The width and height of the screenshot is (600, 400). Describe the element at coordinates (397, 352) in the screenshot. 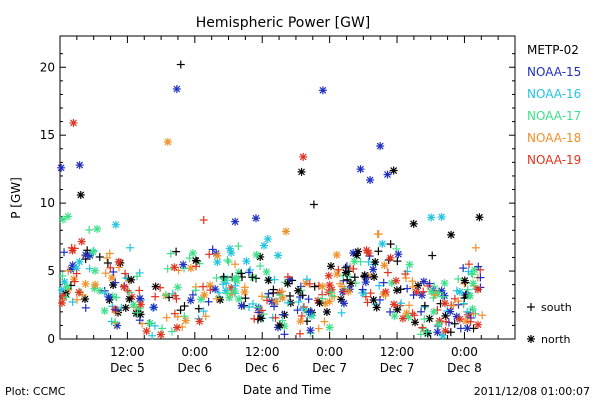

I see `x-tick-time: 12:00` at that location.